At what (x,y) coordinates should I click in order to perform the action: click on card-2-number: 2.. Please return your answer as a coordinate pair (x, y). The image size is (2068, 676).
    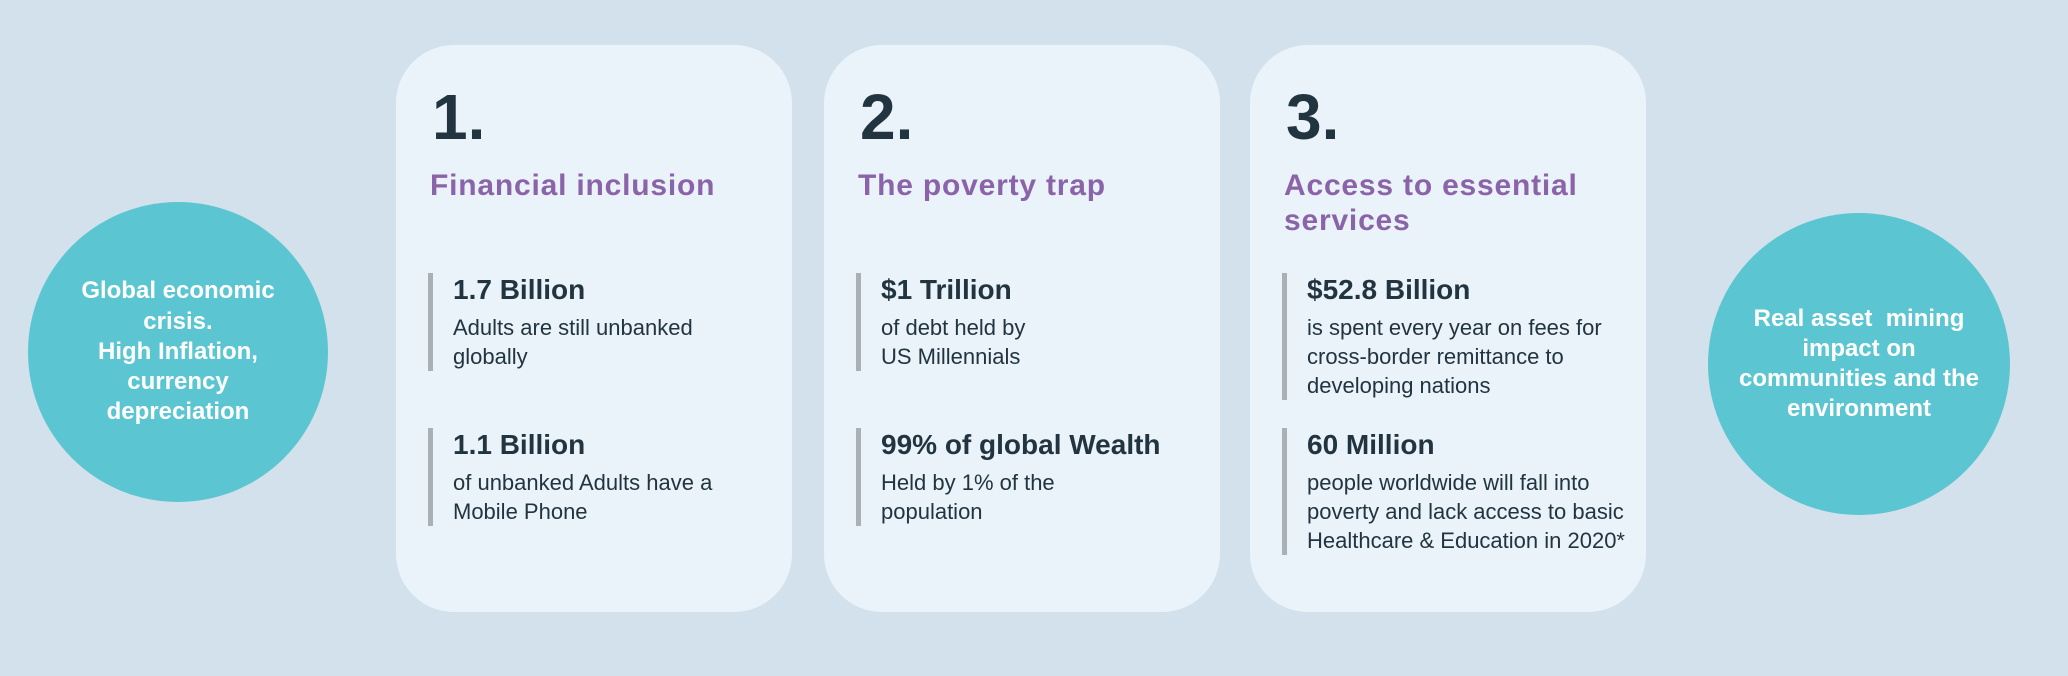
    Looking at the image, I should click on (887, 117).